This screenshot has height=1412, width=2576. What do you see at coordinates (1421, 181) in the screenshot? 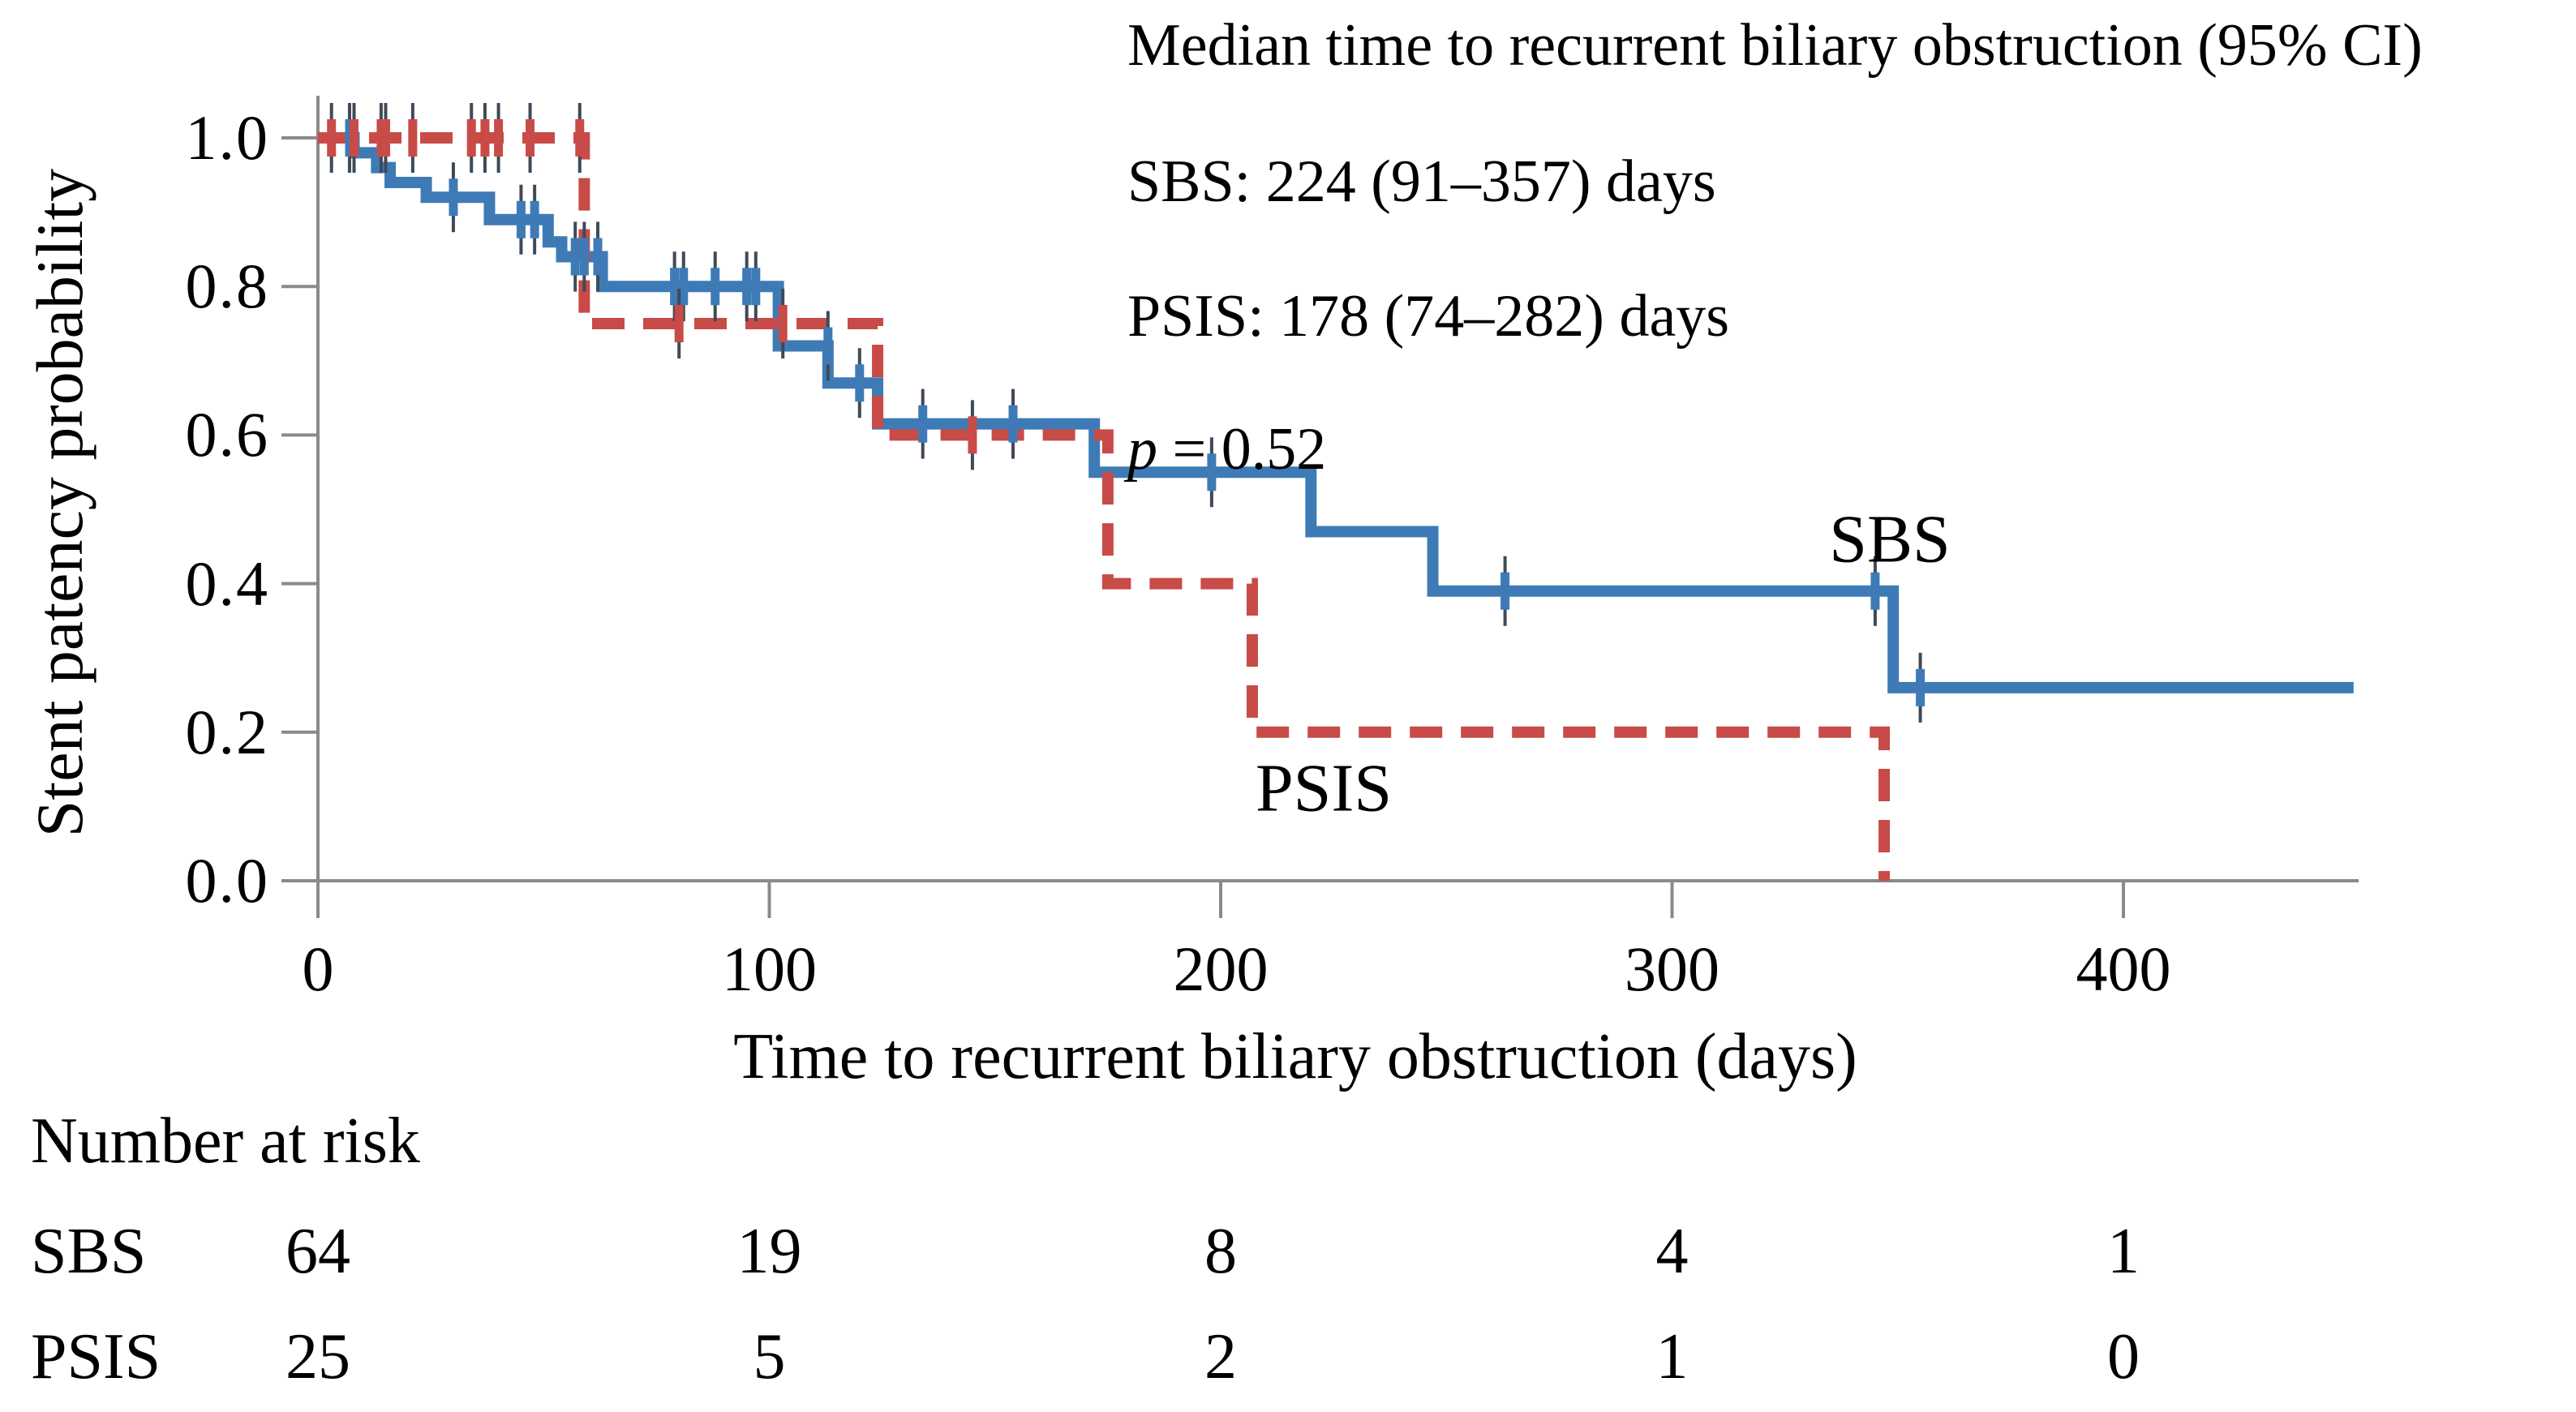
I see `annotation-sbs-median: SBS: 224 (91–357) days` at bounding box center [1421, 181].